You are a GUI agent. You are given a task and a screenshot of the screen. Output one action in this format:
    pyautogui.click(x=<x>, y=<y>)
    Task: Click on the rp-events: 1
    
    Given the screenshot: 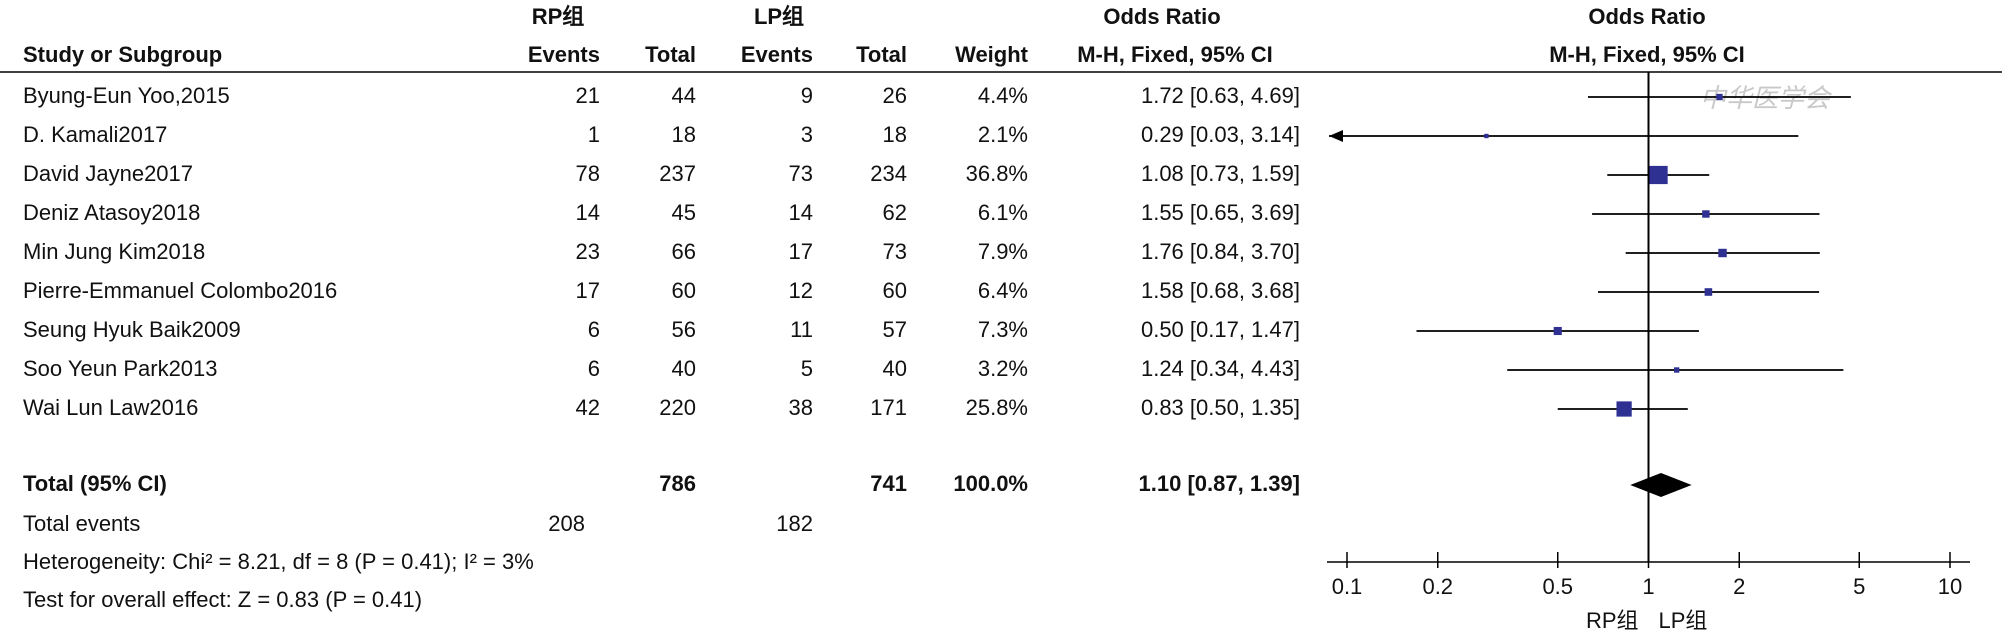 What is the action you would take?
    pyautogui.click(x=594, y=134)
    